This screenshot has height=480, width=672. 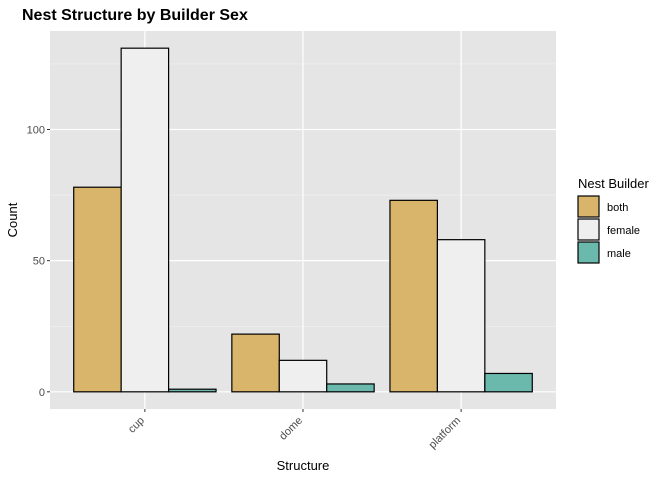 I want to click on y-axis-title: Count, so click(x=12, y=219).